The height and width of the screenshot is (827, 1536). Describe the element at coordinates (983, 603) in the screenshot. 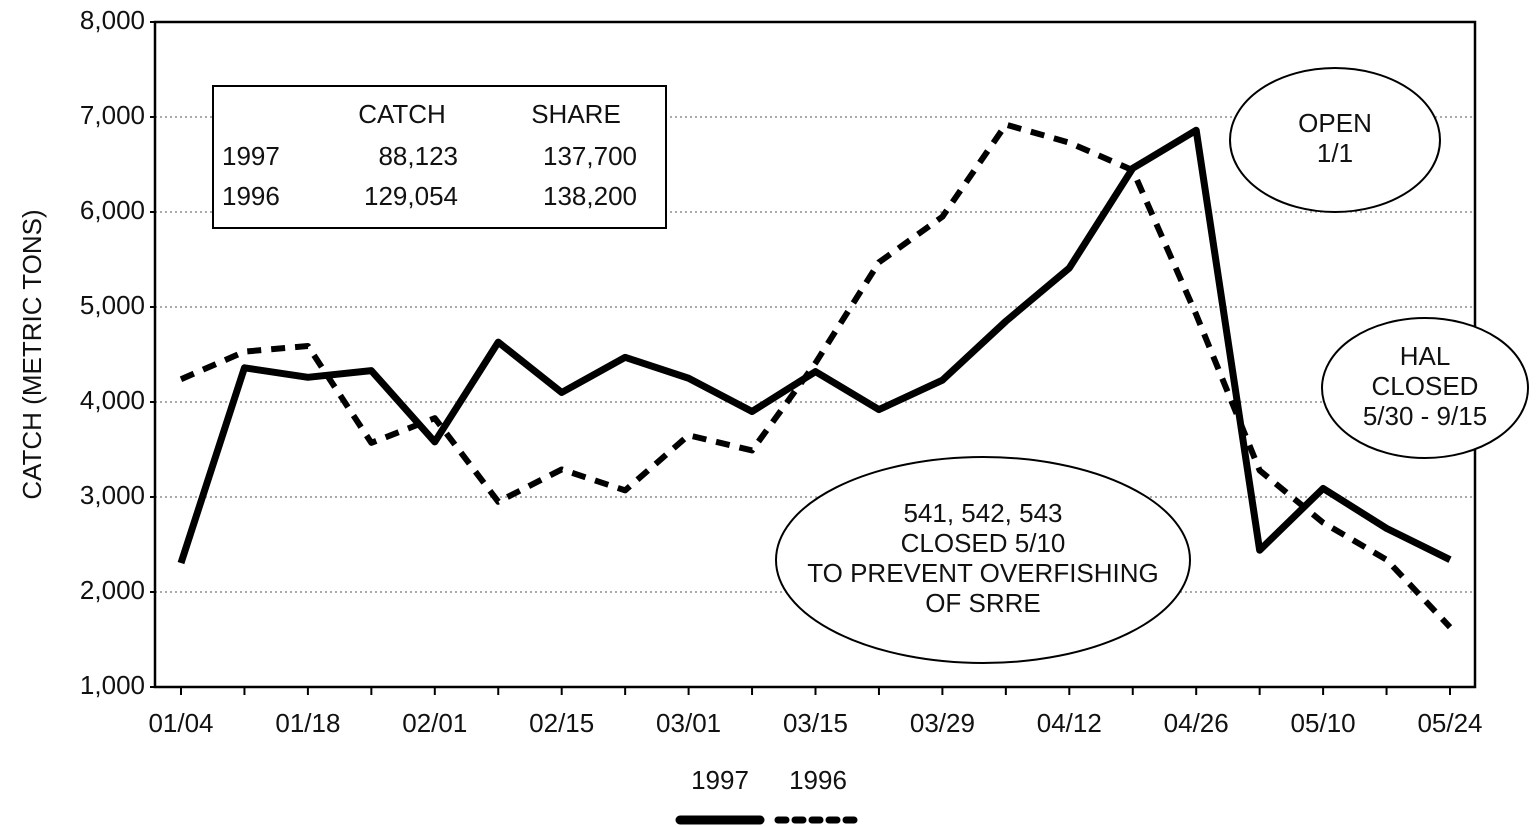

I see `annotation-text: OF SRRE` at that location.